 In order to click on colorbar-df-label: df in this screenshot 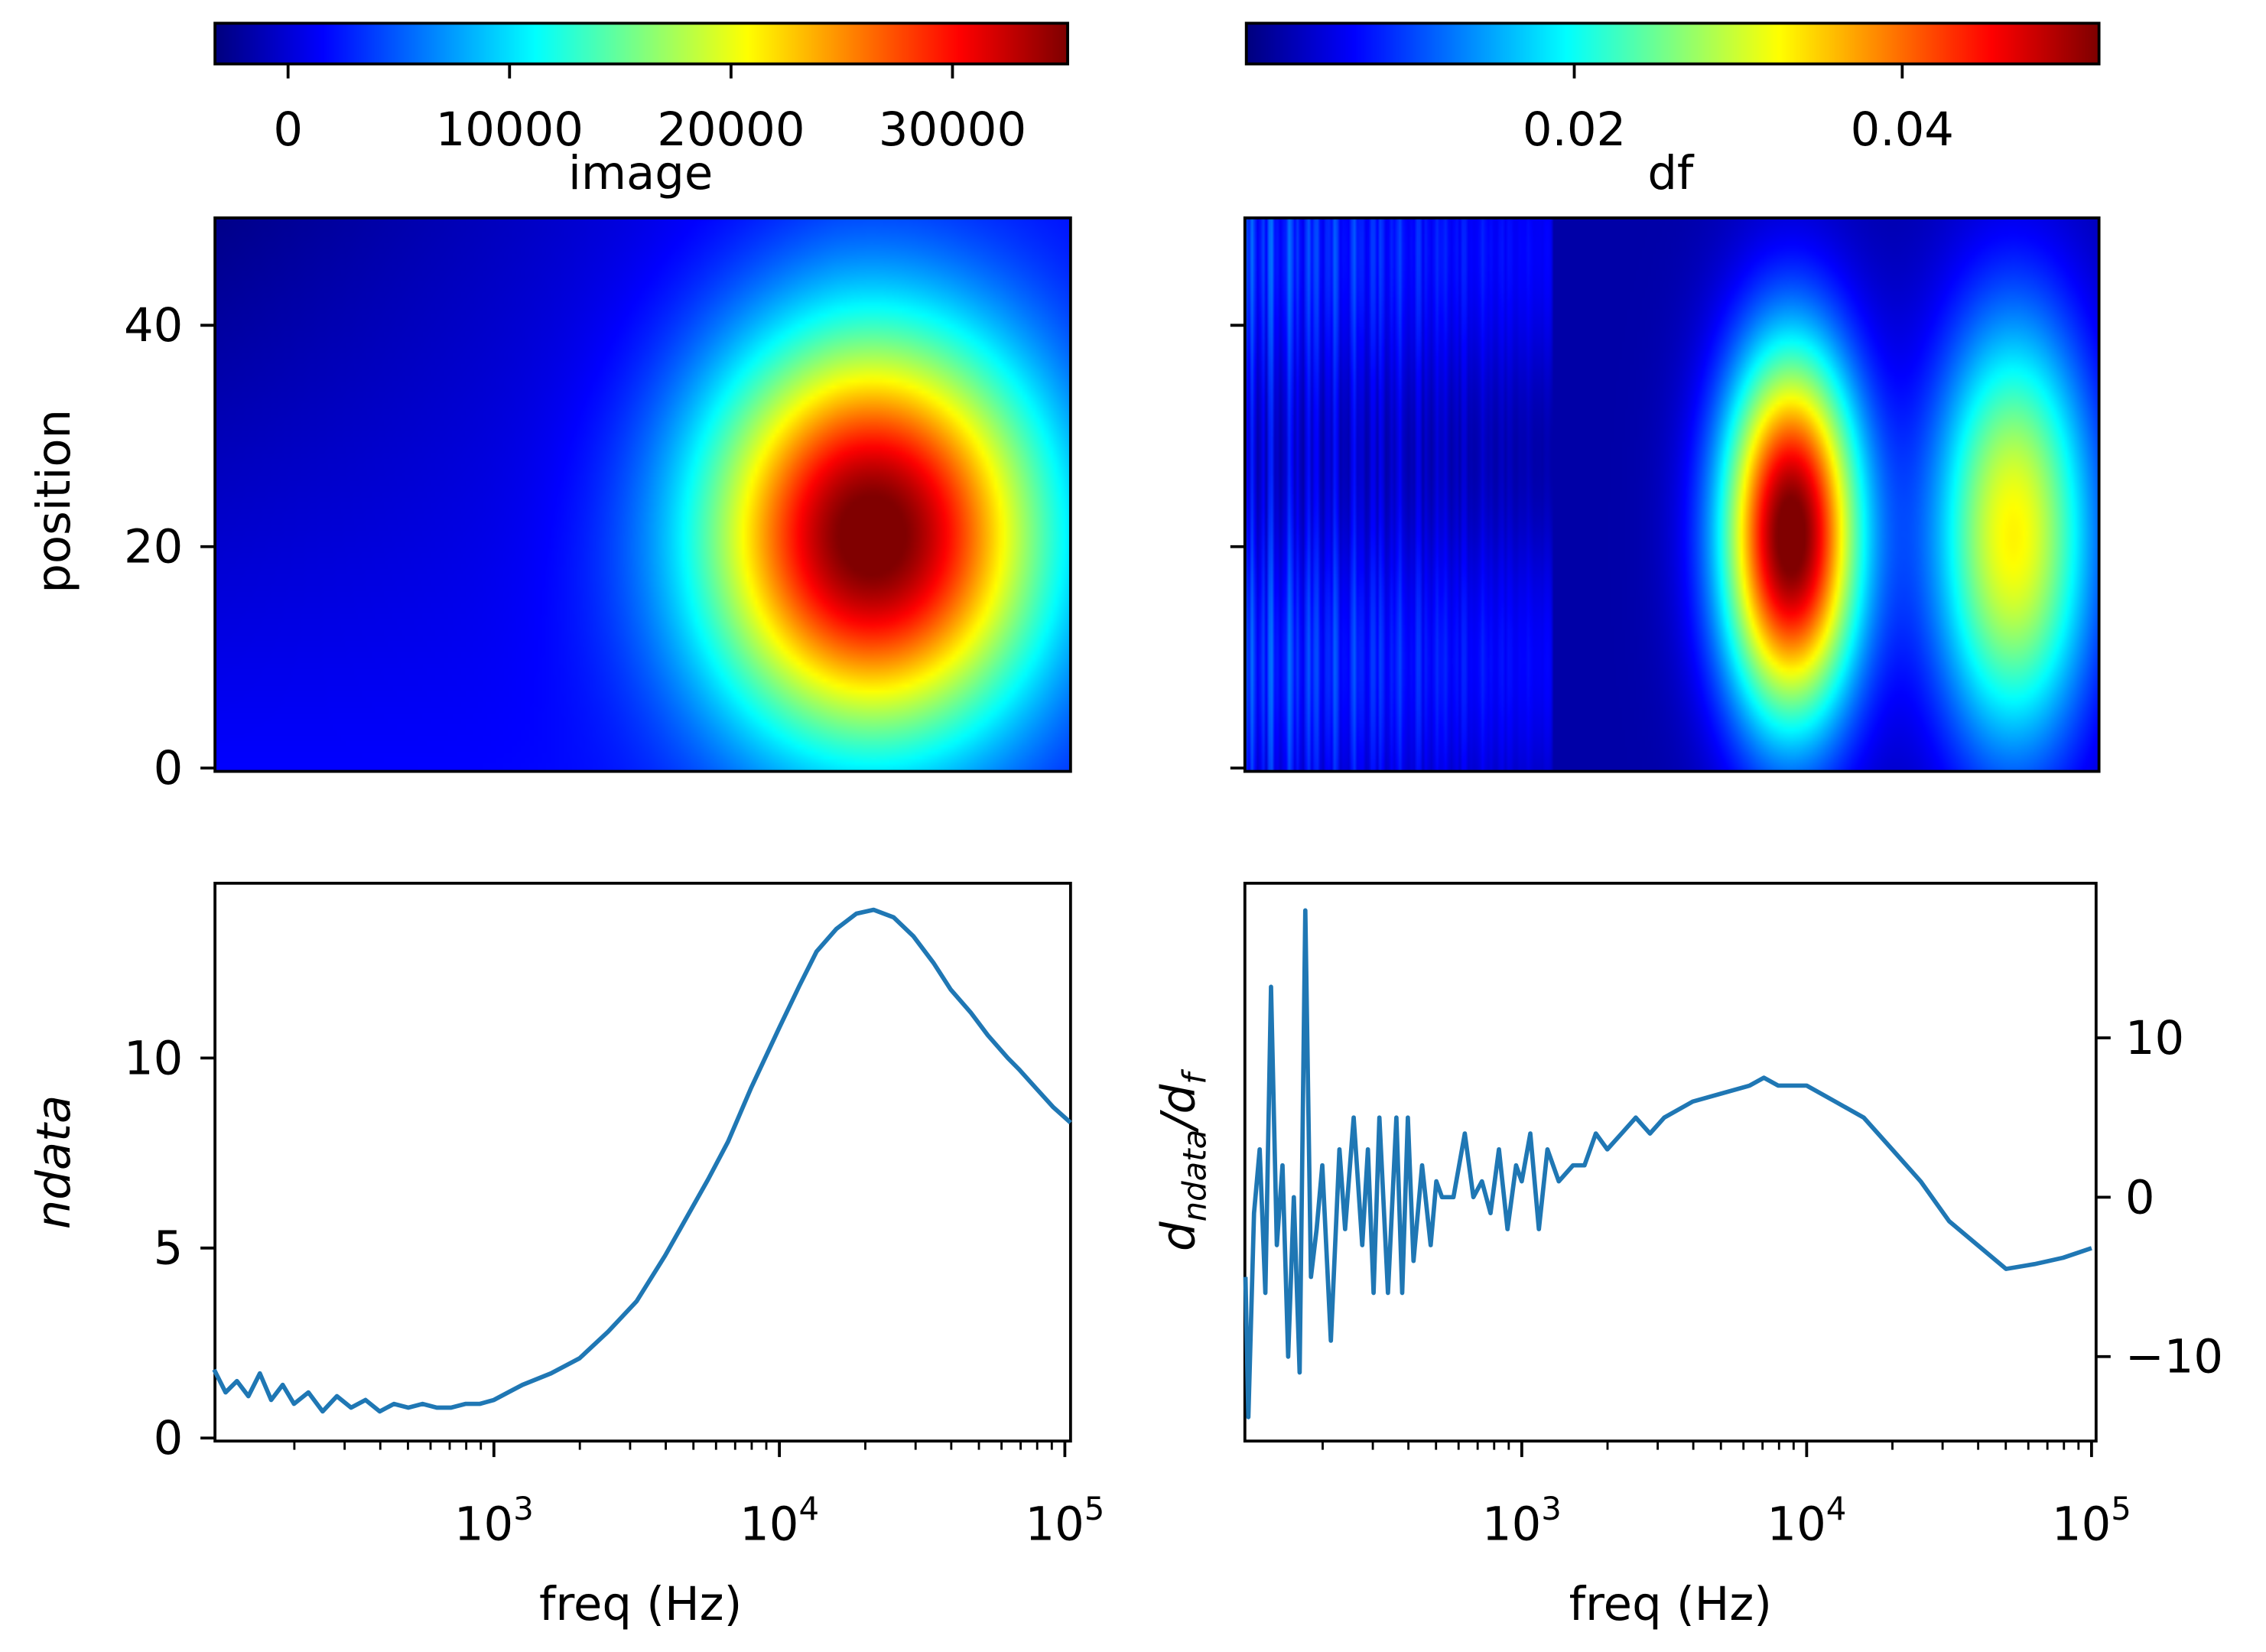, I will do `click(1671, 174)`.